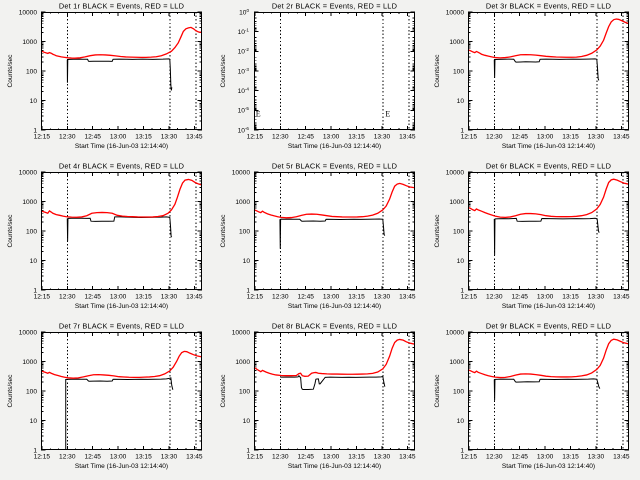 The width and height of the screenshot is (640, 480). What do you see at coordinates (121, 326) in the screenshot?
I see `panel-title: Det 7r BLACK = Events, RED = LLD` at bounding box center [121, 326].